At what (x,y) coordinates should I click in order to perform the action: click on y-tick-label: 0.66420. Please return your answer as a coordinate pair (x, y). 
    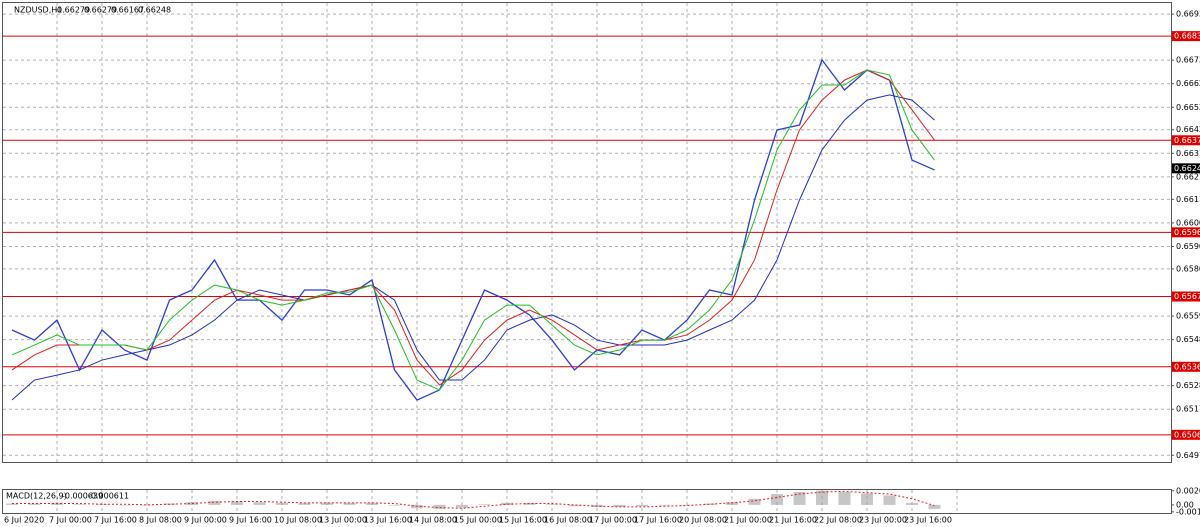
    Looking at the image, I should click on (1188, 129).